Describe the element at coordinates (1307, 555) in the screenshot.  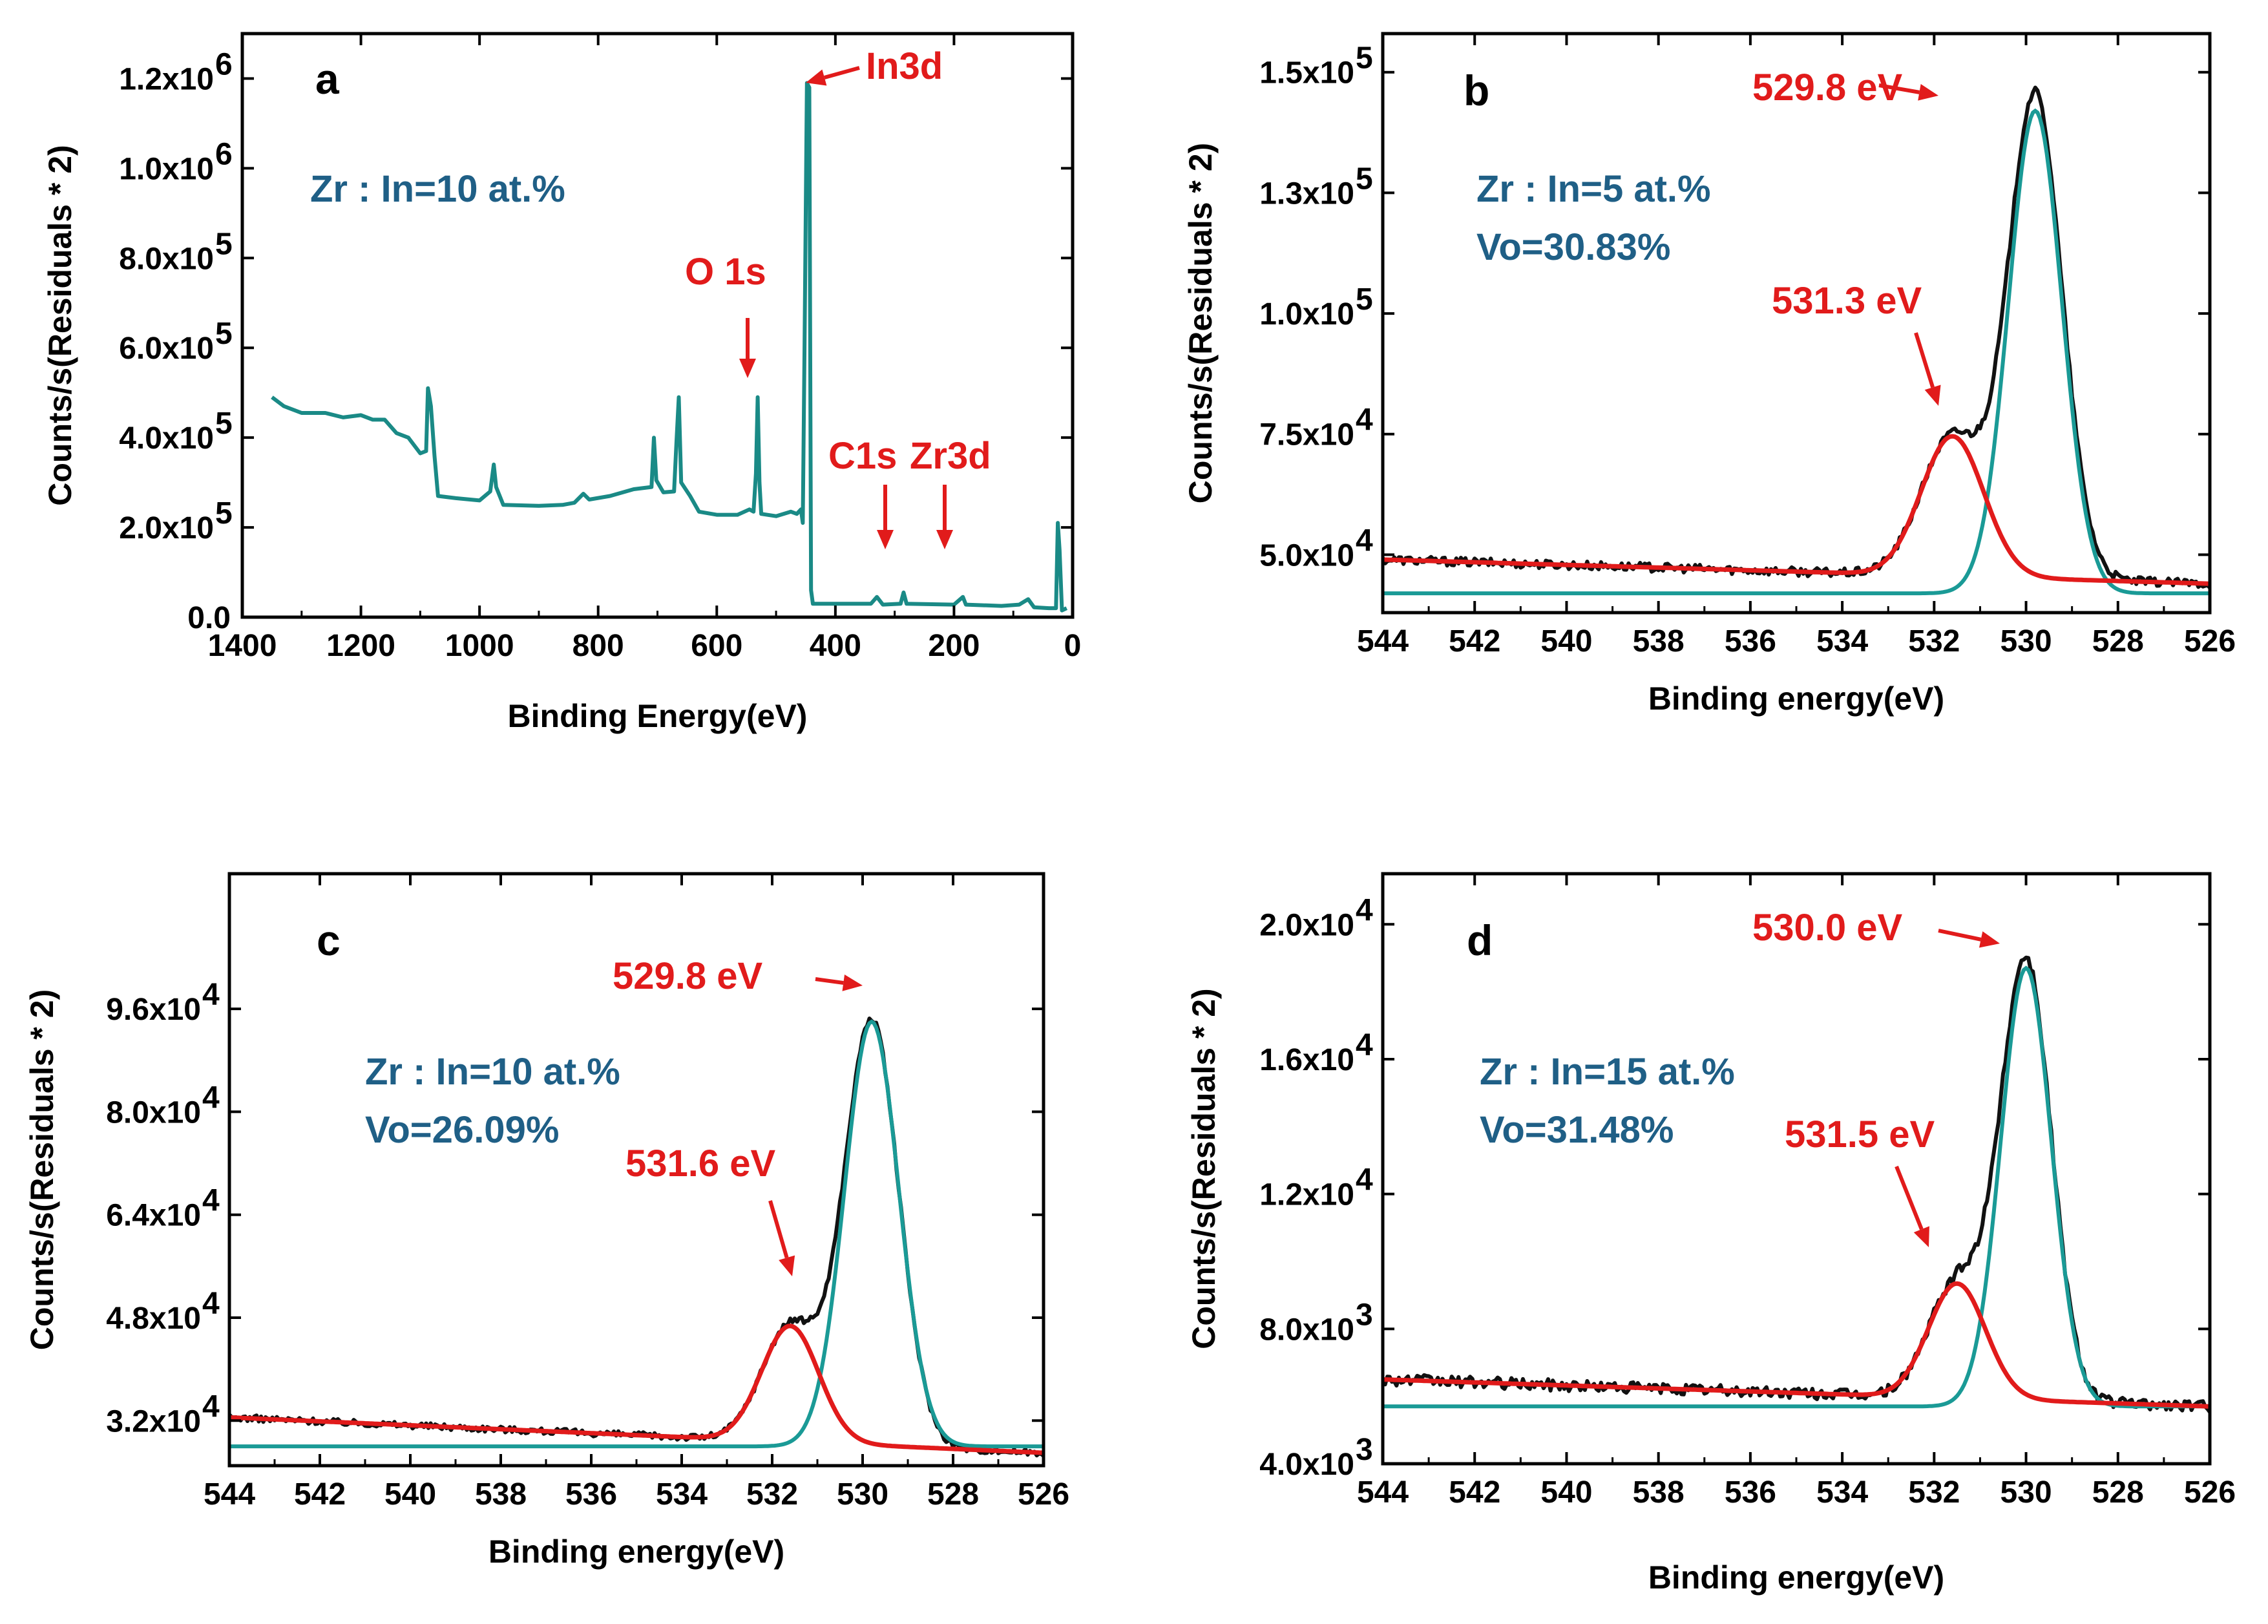
I see `y-tick-label: 5.0x10` at that location.